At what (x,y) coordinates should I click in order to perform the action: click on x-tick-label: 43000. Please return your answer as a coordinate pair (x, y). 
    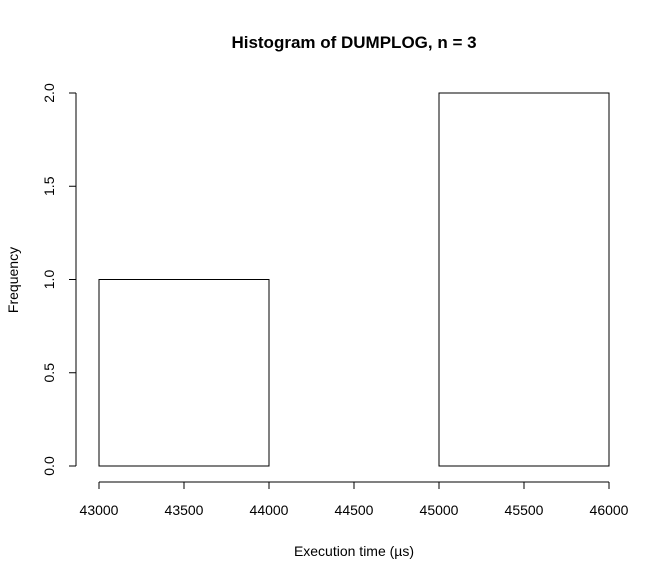
    Looking at the image, I should click on (99, 510).